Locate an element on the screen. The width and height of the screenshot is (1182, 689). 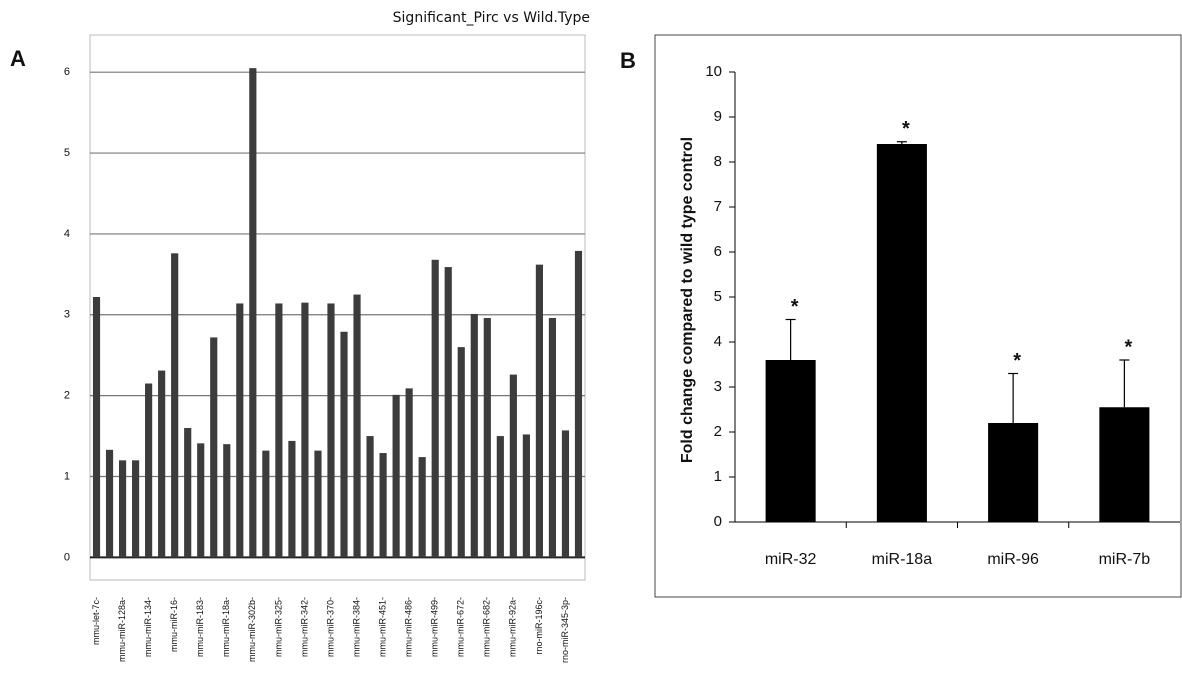
x-tick-label: miR-18a is located at coordinates (902, 559).